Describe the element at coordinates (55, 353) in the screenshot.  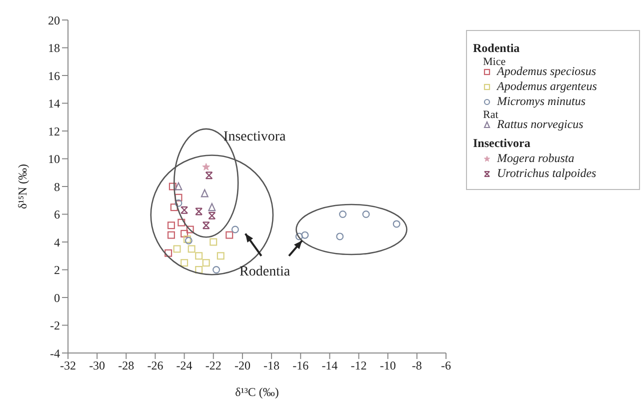
I see `y-tick-label: -4` at that location.